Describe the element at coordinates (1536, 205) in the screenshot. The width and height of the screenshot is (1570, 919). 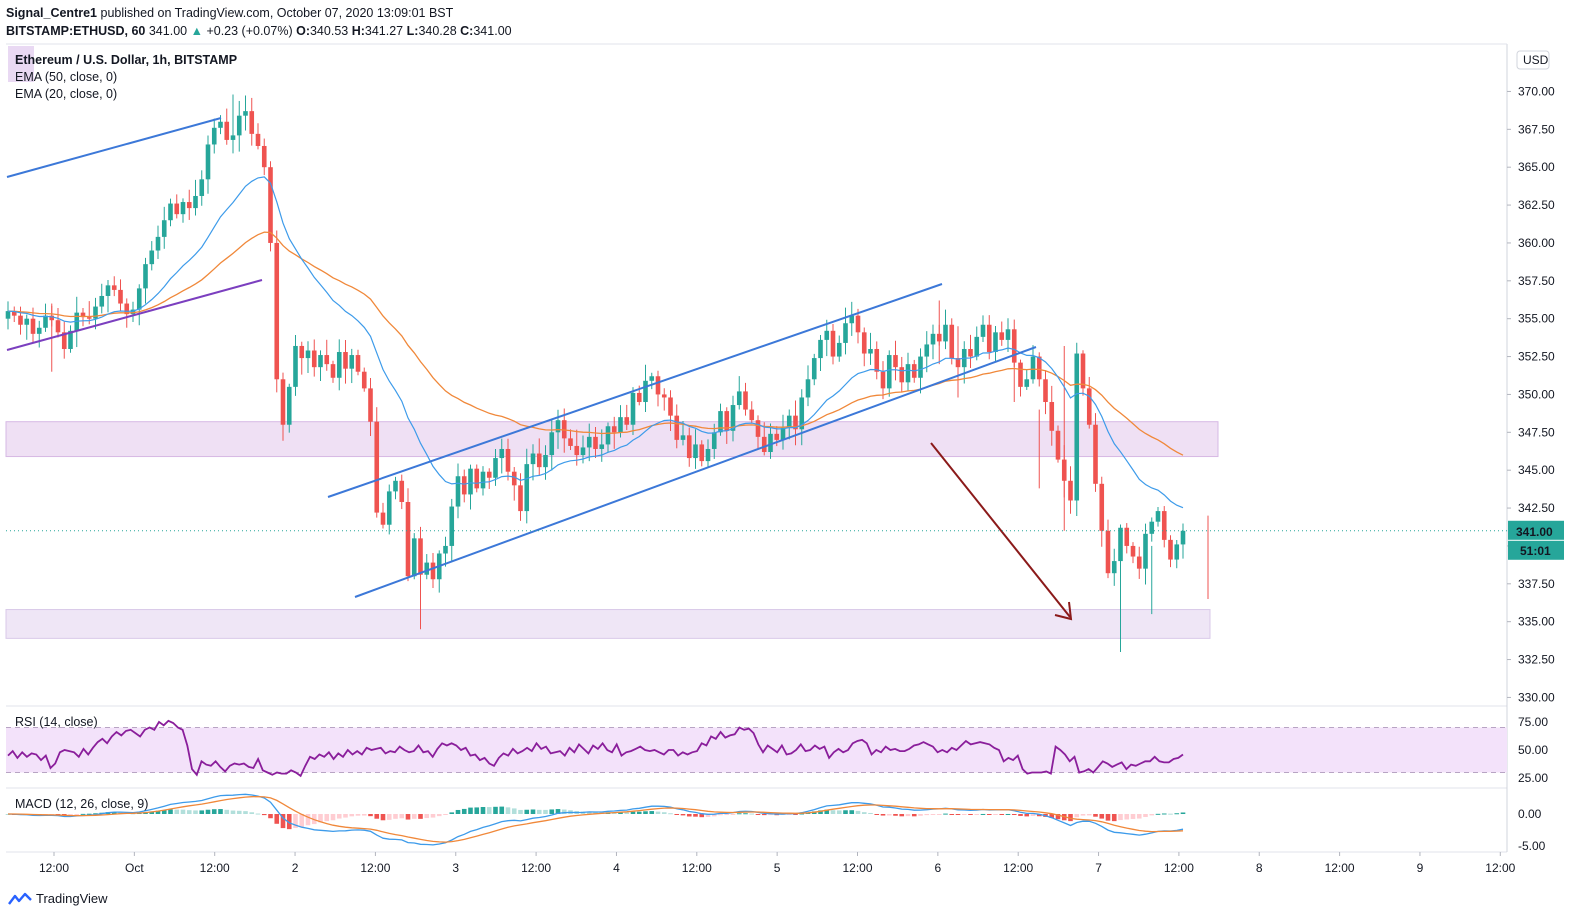
I see `price-tick-label: 362.50` at that location.